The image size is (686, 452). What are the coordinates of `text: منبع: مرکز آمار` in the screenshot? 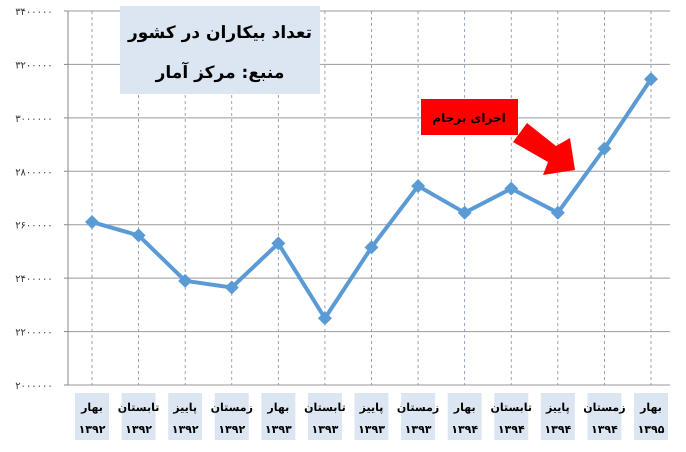 It's located at (219, 72).